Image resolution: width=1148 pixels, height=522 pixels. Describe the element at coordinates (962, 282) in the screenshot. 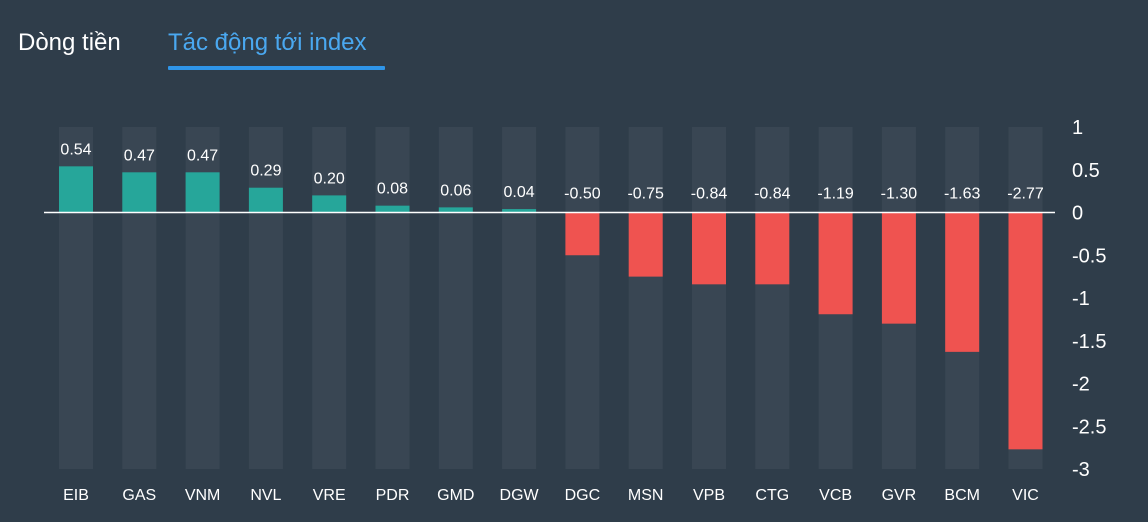

I see `bar-bcm` at that location.